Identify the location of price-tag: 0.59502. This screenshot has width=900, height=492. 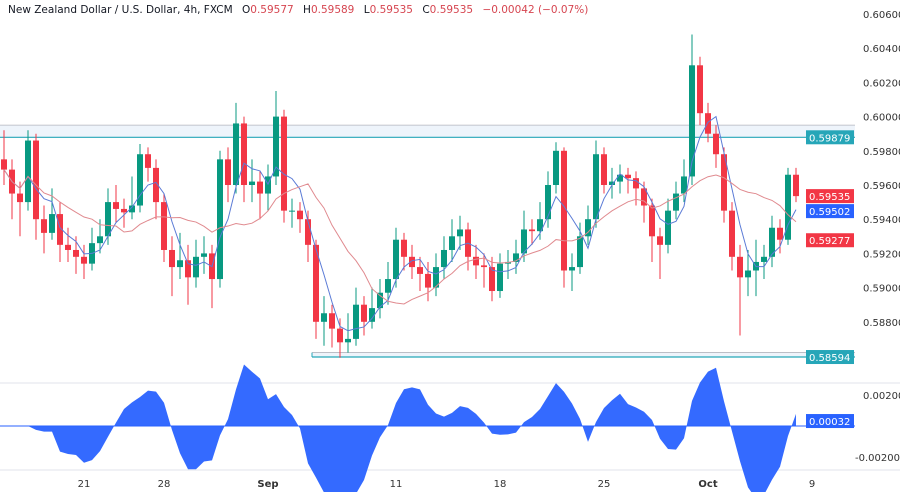
(829, 212).